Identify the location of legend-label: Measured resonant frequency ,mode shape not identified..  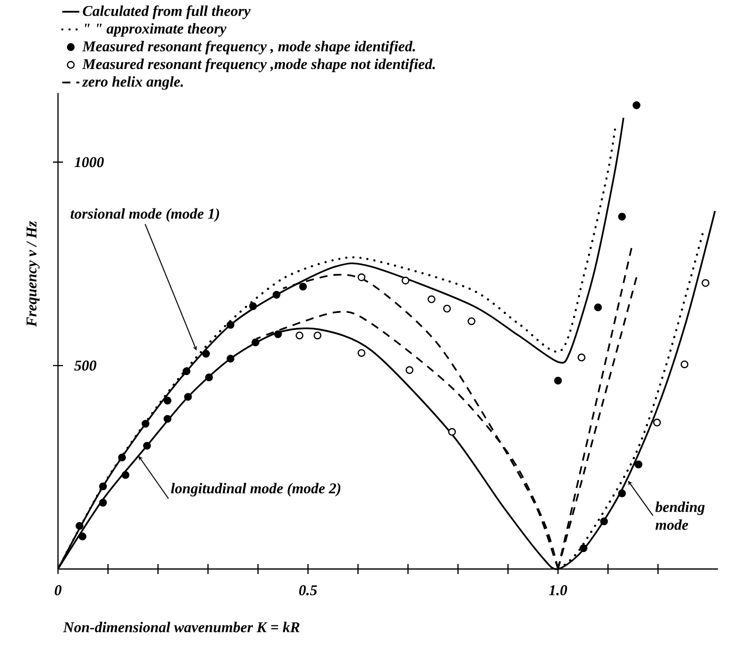
(258, 65).